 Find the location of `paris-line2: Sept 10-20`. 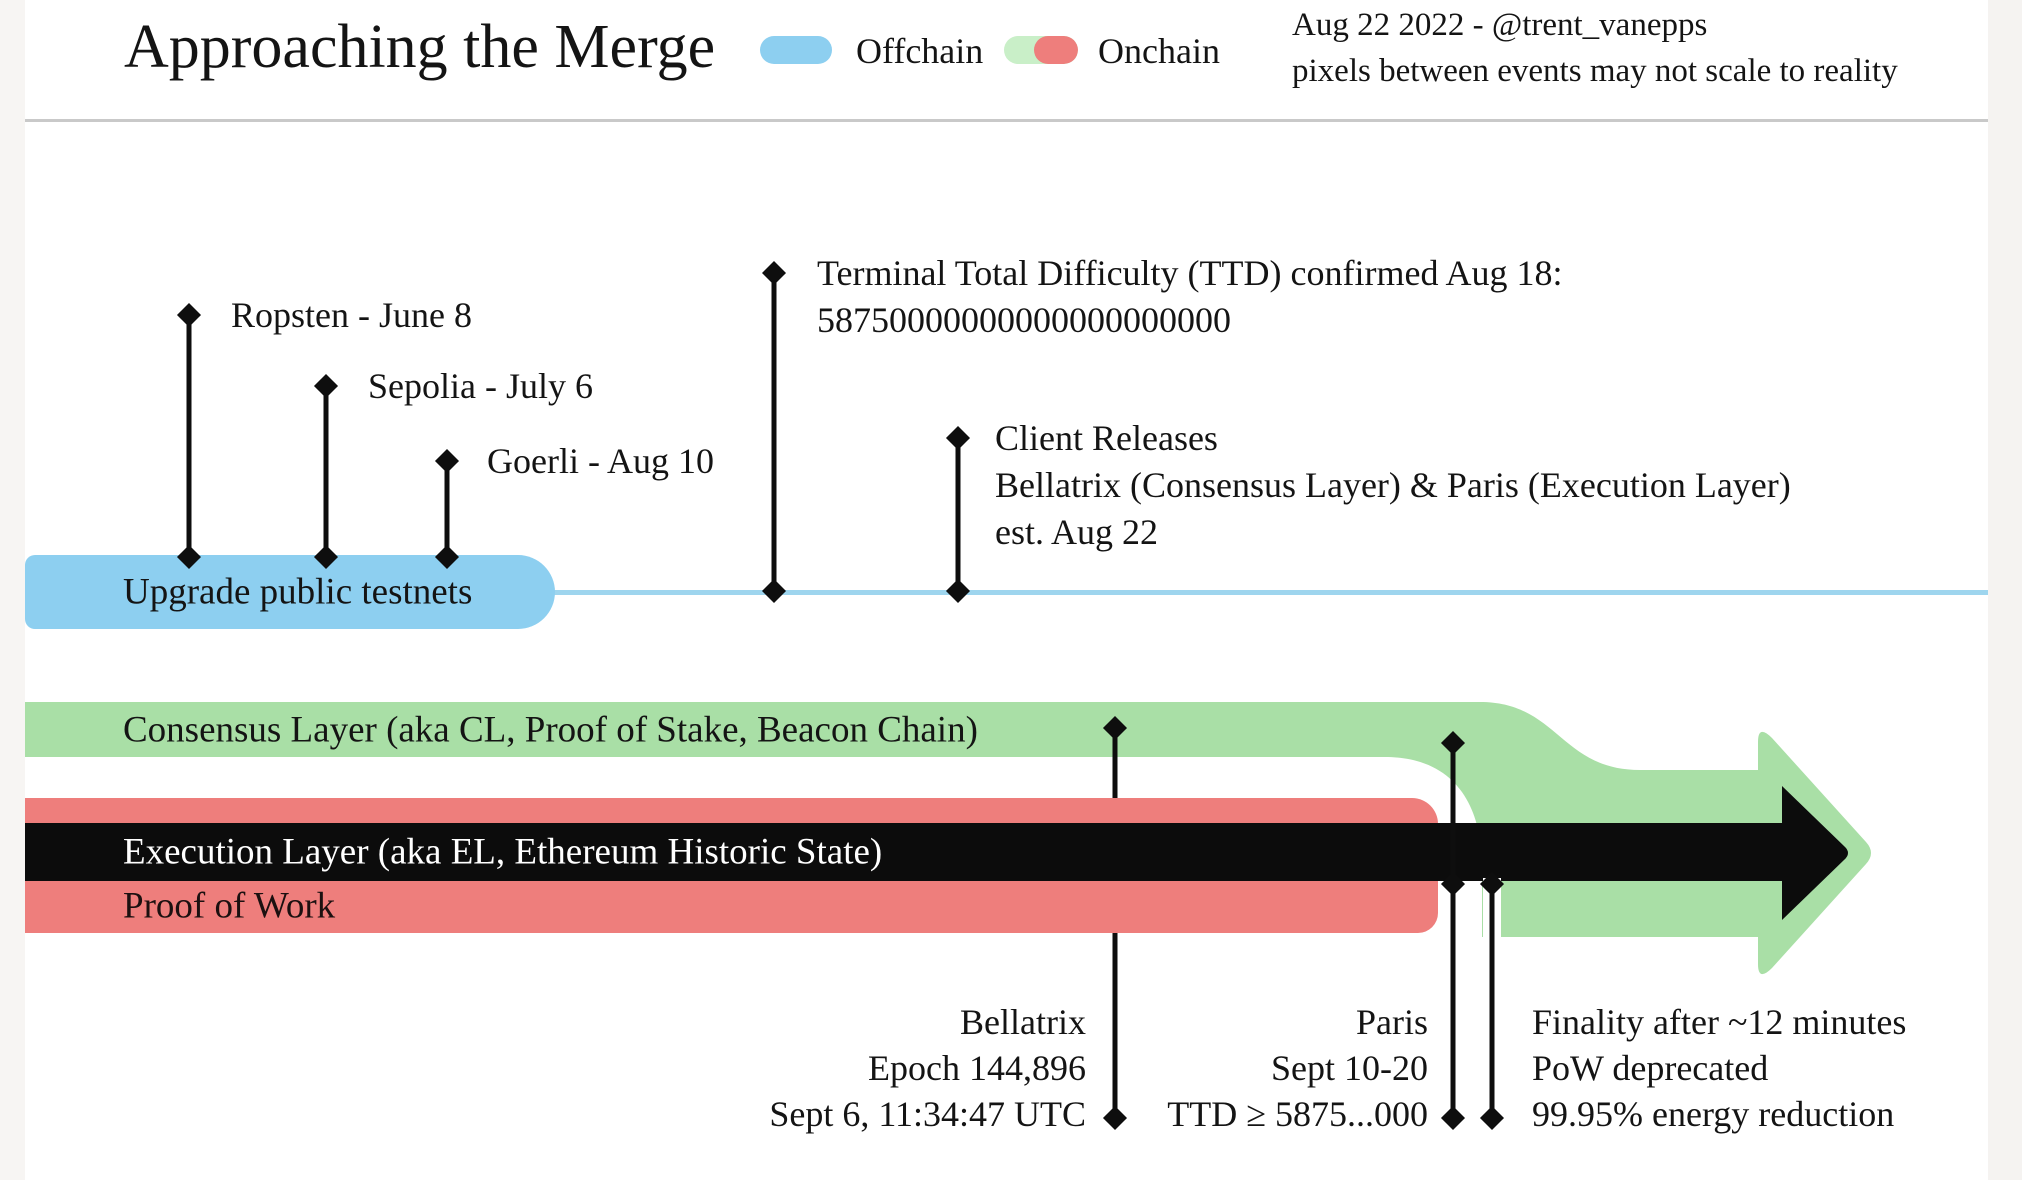

paris-line2: Sept 10-20 is located at coordinates (1349, 1068).